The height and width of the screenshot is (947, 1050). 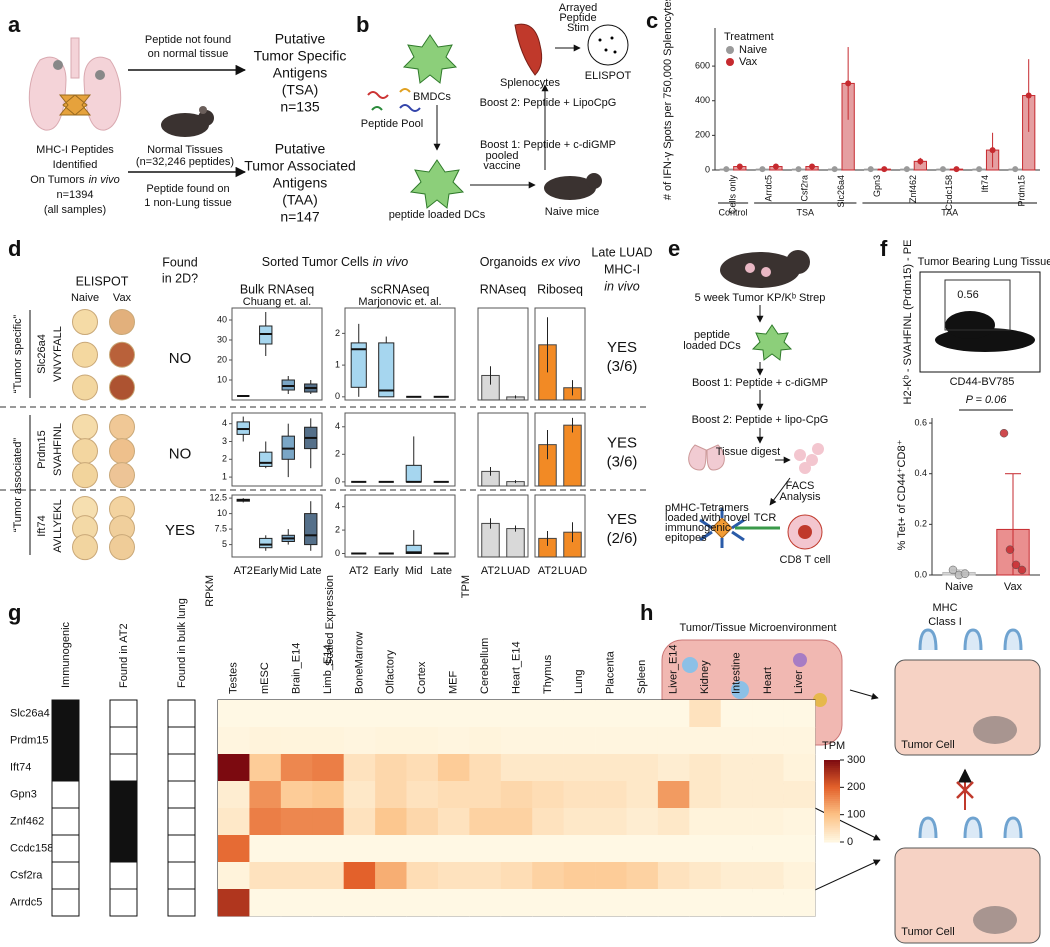 I want to click on label: Tumor Bearing Lung Tissue, so click(x=984, y=262).